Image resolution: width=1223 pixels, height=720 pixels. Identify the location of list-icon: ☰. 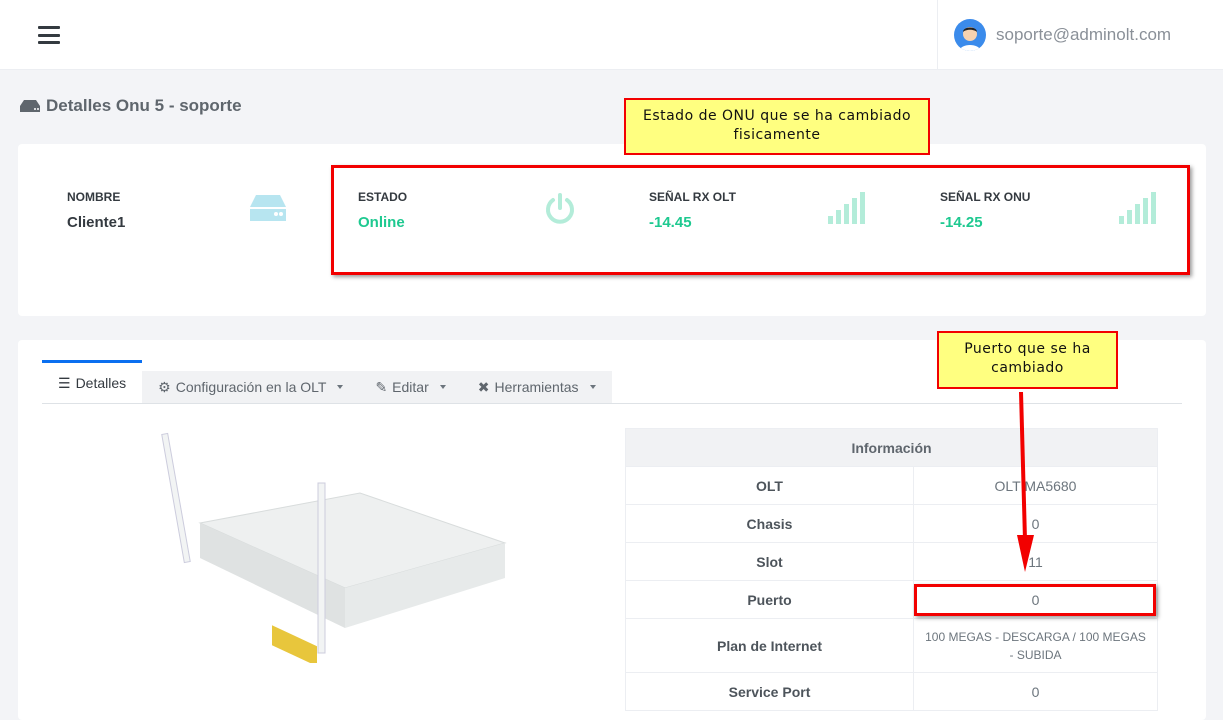
(64, 382).